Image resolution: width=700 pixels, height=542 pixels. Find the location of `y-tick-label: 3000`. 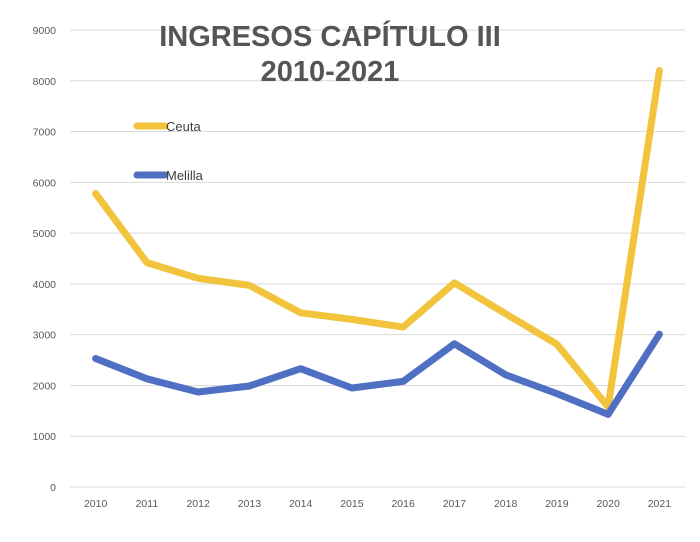

y-tick-label: 3000 is located at coordinates (45, 336).